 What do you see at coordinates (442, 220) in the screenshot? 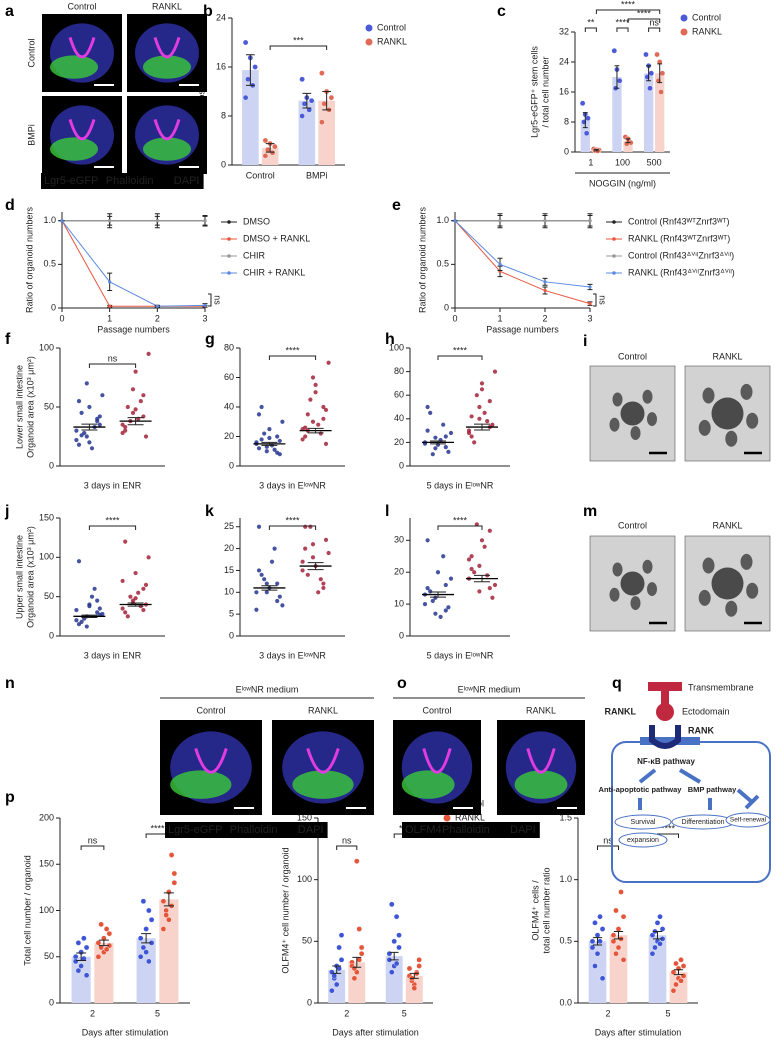
I see `y-tick-label: 1.0` at bounding box center [442, 220].